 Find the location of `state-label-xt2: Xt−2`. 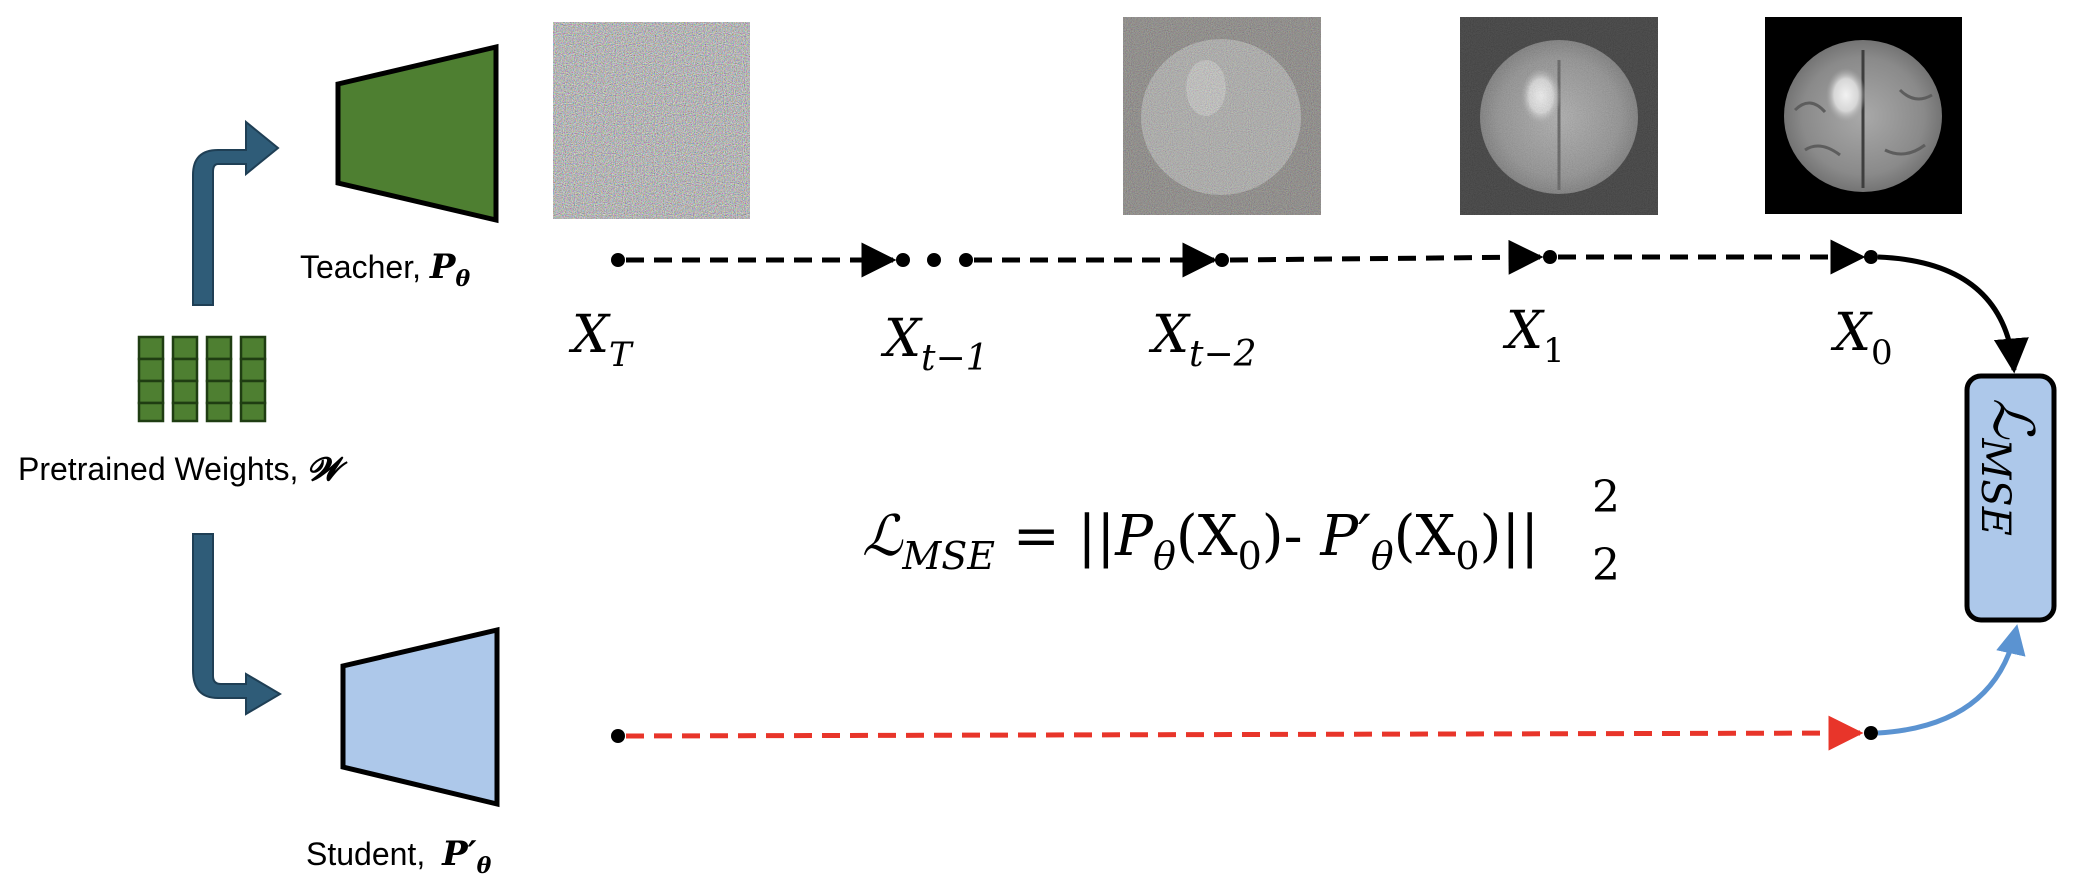

state-label-xt2: Xt−2 is located at coordinates (1202, 340).